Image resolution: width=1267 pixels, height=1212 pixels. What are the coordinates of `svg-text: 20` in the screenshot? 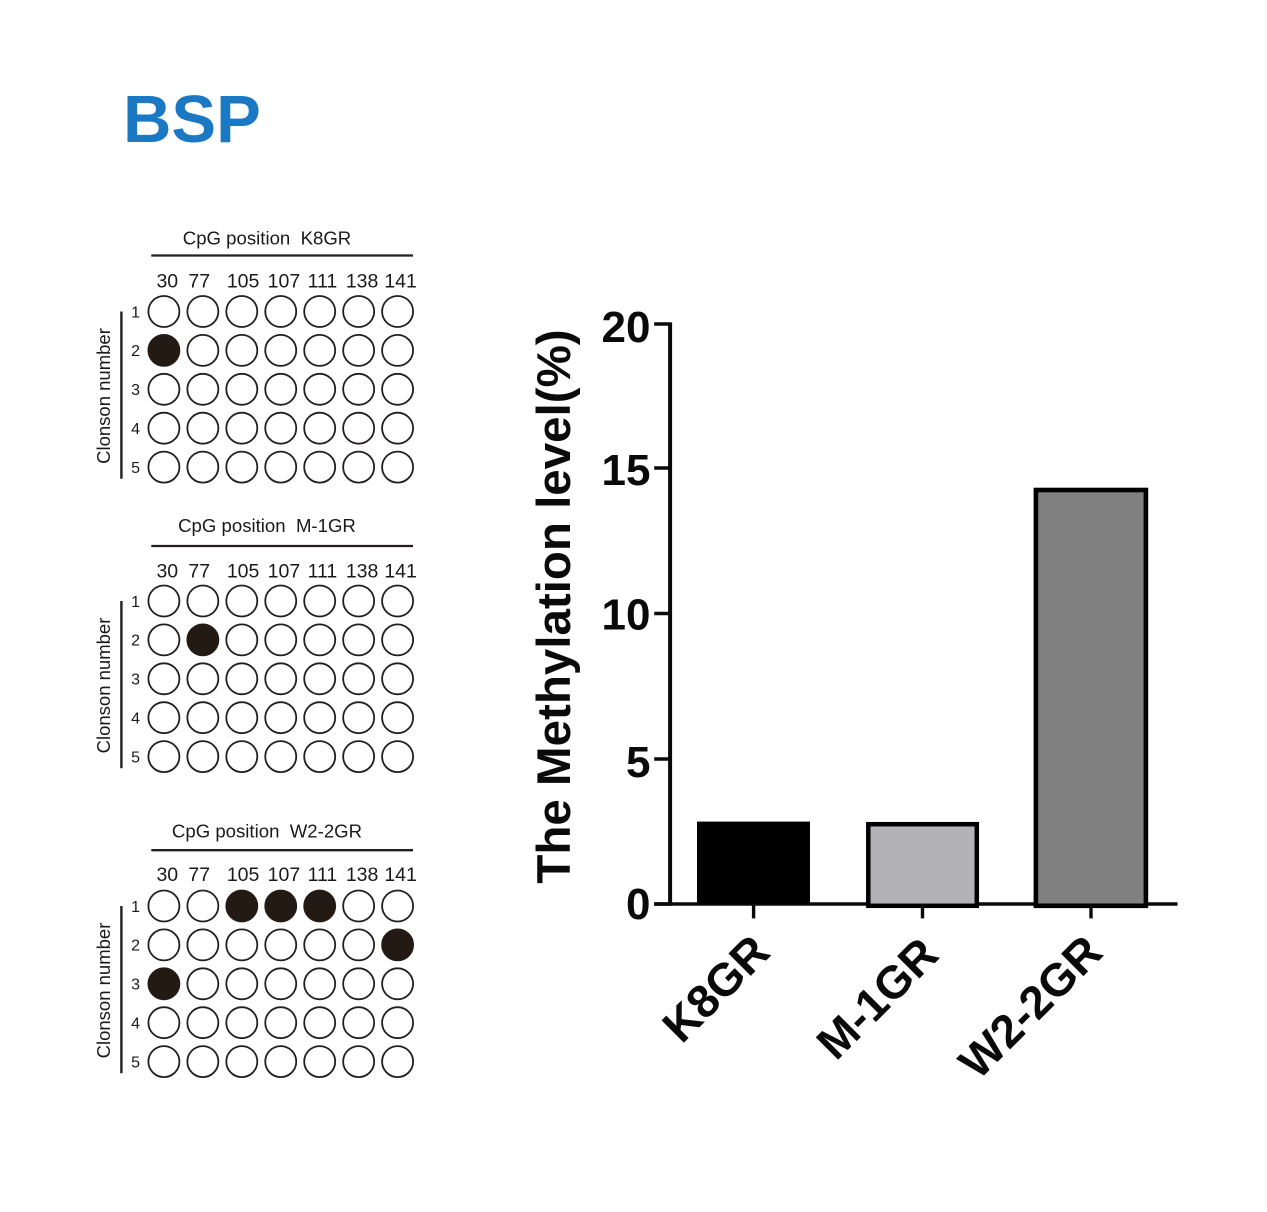 It's located at (626, 327).